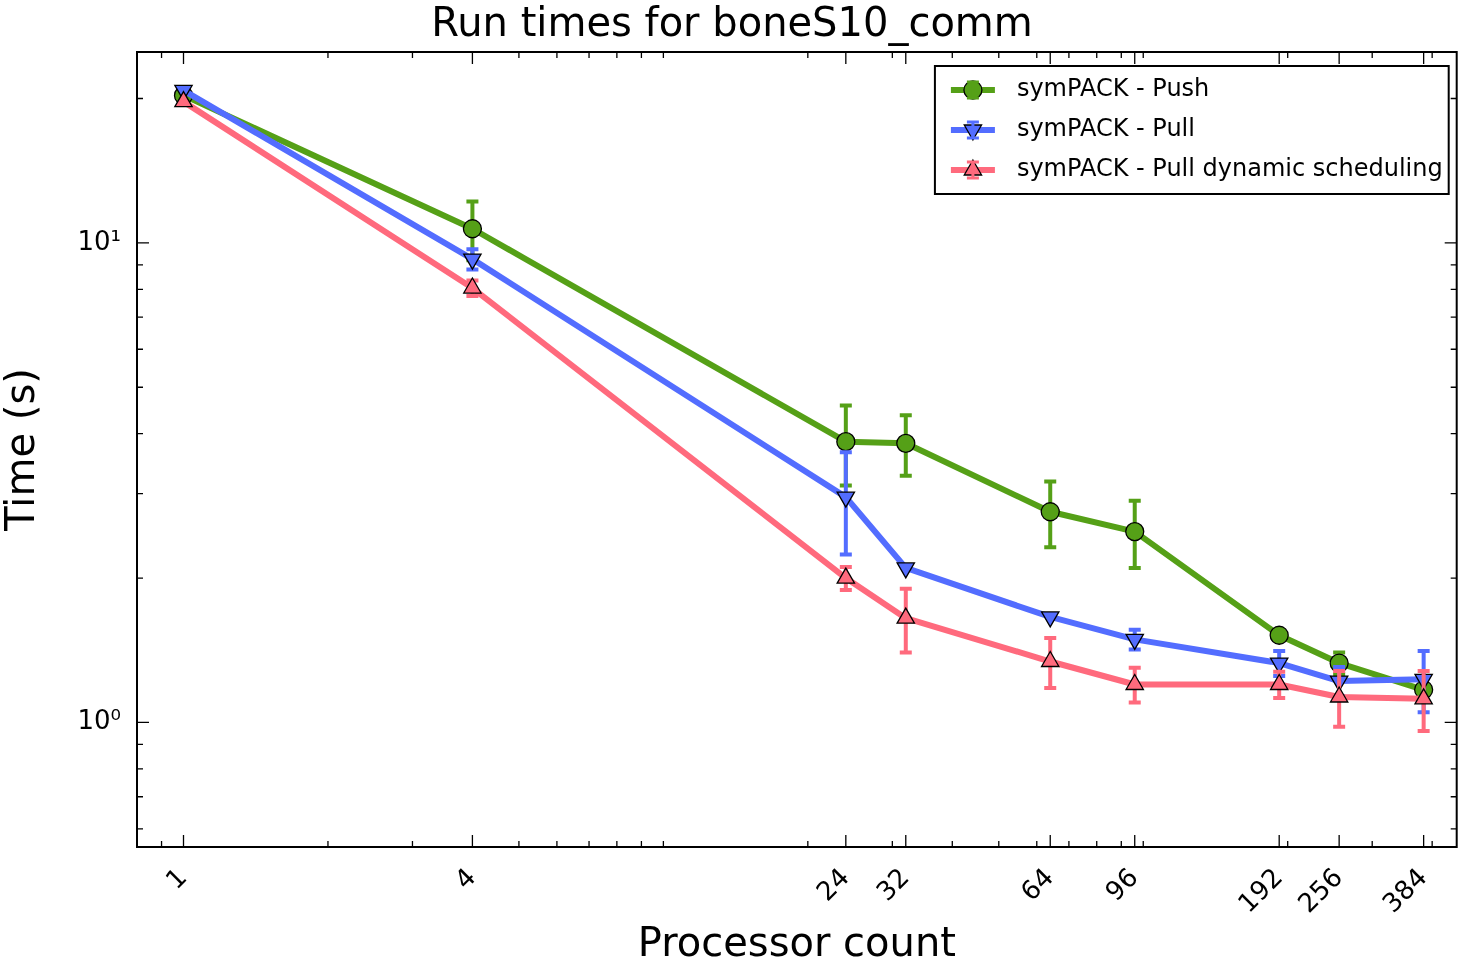  What do you see at coordinates (1037, 884) in the screenshot?
I see `x-tick-label: 64` at bounding box center [1037, 884].